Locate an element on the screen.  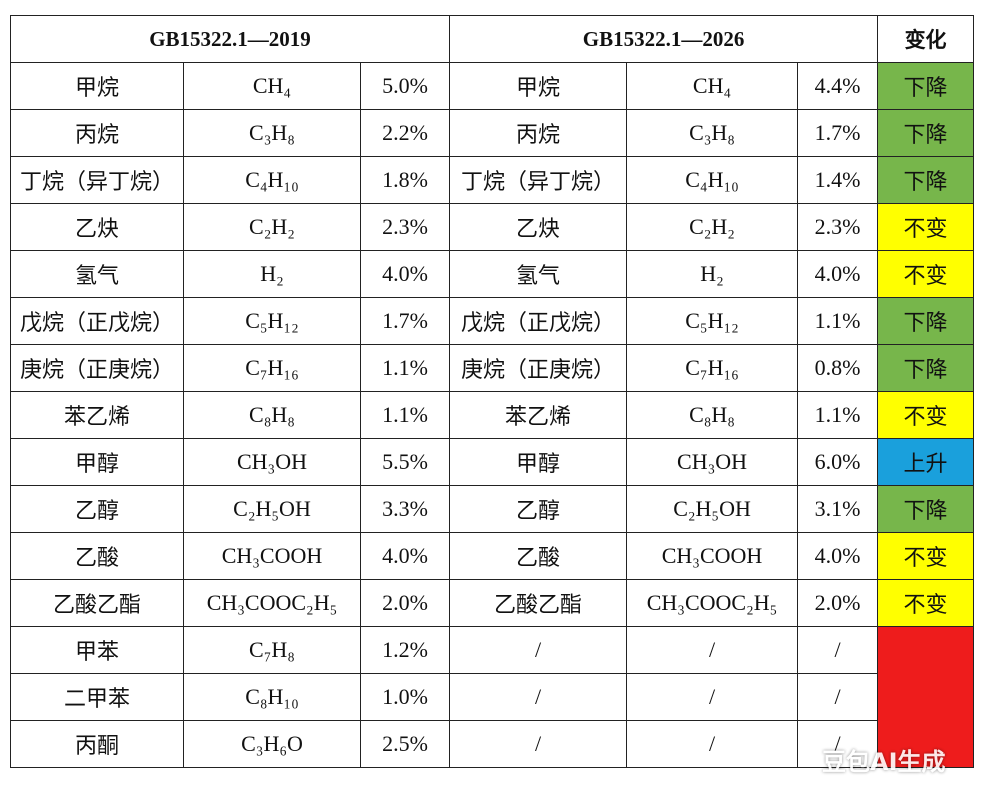
limit: 2.5% is located at coordinates (405, 744).